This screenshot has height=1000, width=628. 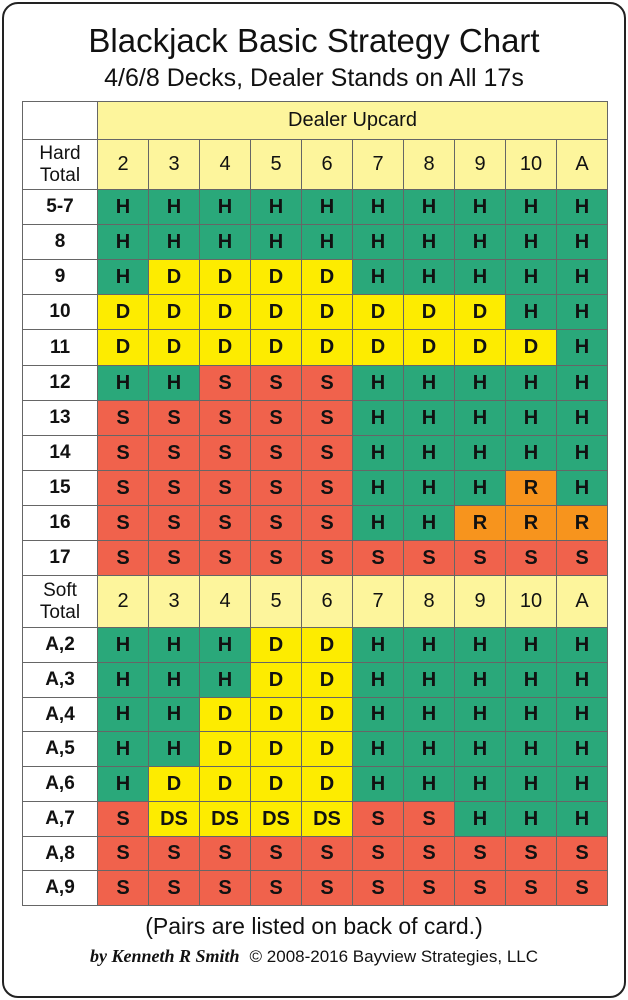 I want to click on note: (Pairs are listed on back of card.), so click(x=314, y=926).